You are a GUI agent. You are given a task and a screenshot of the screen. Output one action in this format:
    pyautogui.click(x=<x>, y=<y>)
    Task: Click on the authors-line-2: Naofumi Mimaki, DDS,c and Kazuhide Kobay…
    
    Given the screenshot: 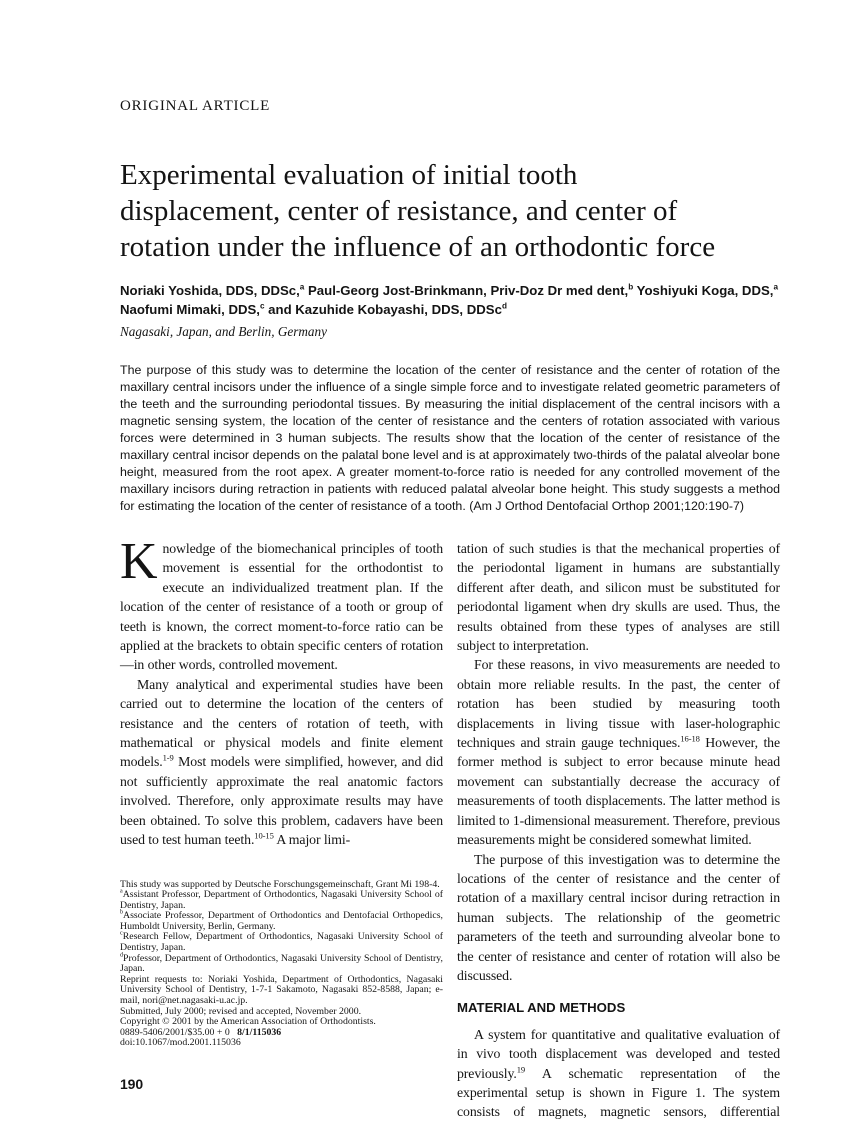 What is the action you would take?
    pyautogui.click(x=313, y=309)
    